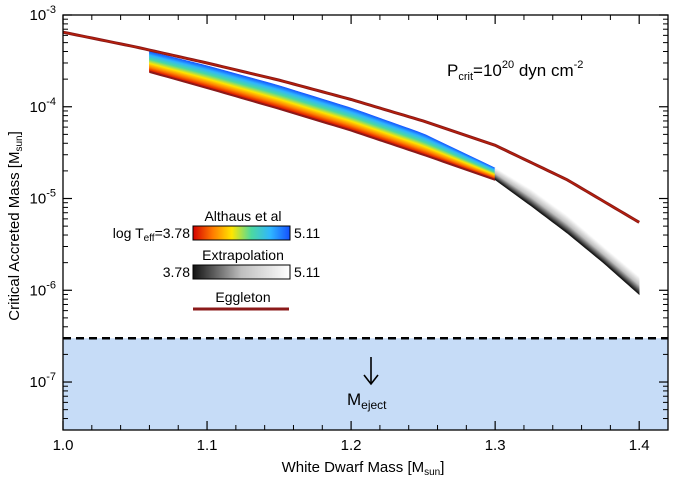 The height and width of the screenshot is (481, 685). What do you see at coordinates (639, 445) in the screenshot?
I see `x-tick-label: 1.4` at bounding box center [639, 445].